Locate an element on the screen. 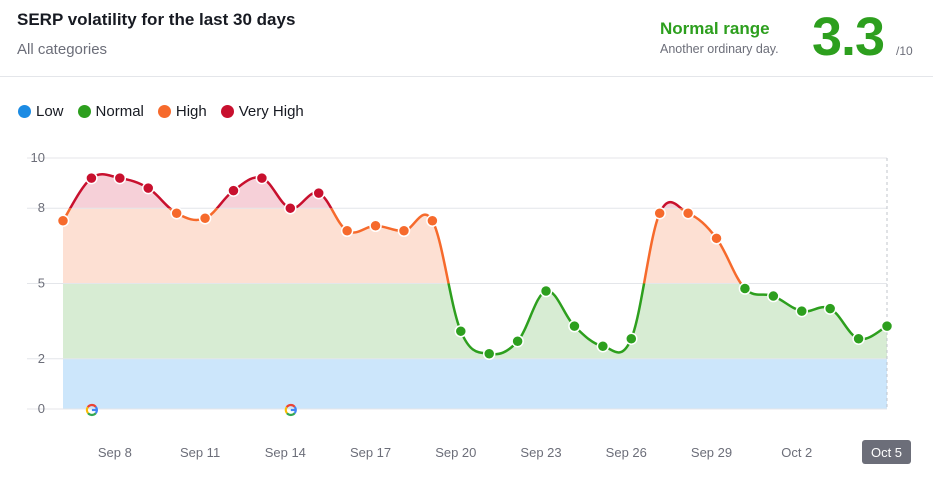  x-tick-label: Sep 8 is located at coordinates (115, 452).